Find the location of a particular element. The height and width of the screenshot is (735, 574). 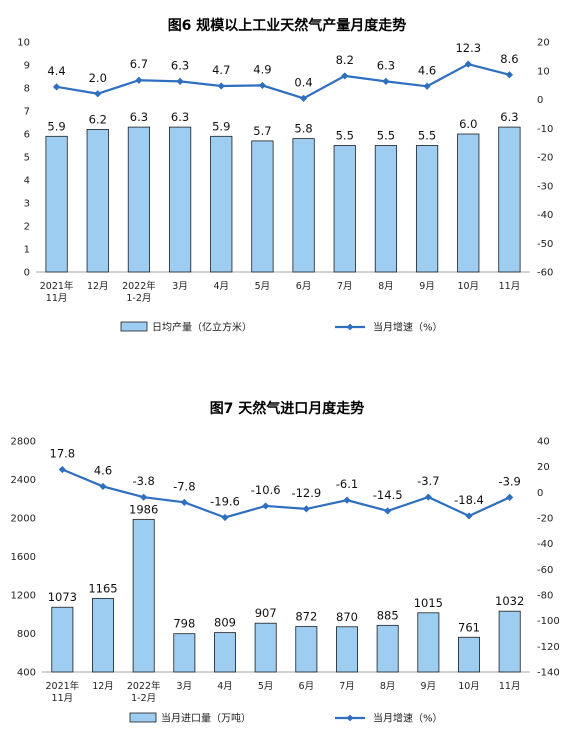

growth-value-label: 6.7 is located at coordinates (139, 64).